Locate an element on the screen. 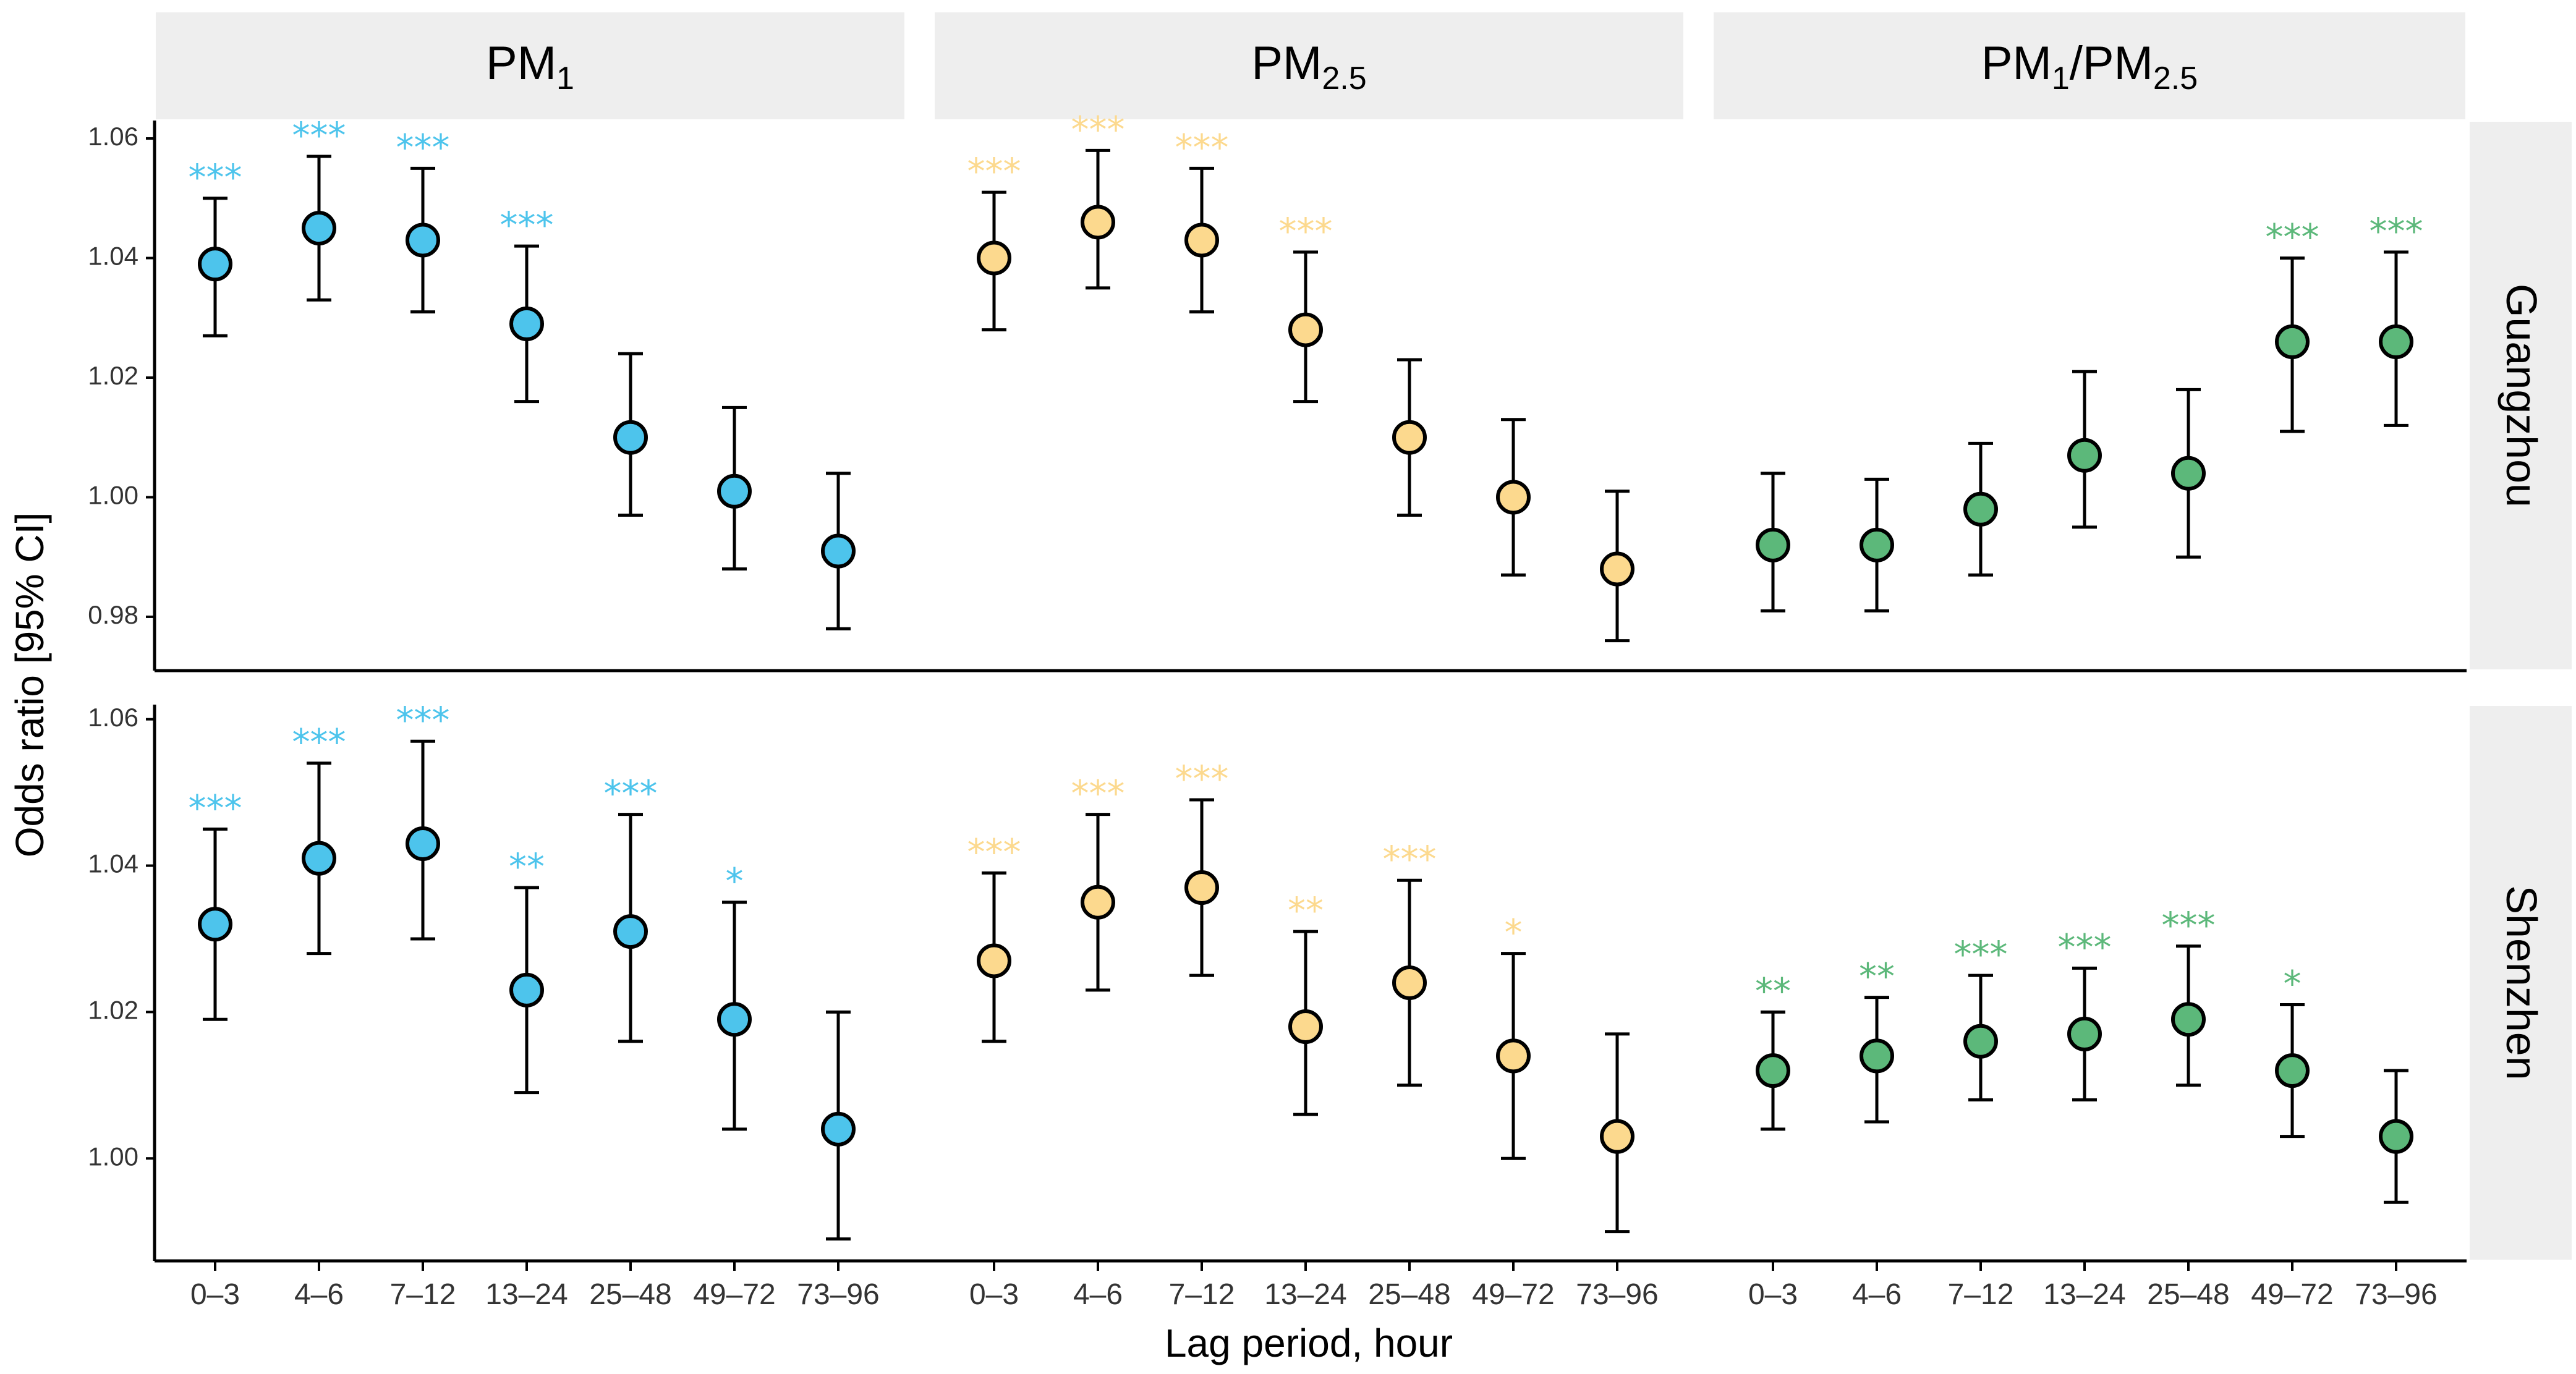 The height and width of the screenshot is (1374, 2576). column-label-ratio: PM1/PM2.5 is located at coordinates (2089, 66).